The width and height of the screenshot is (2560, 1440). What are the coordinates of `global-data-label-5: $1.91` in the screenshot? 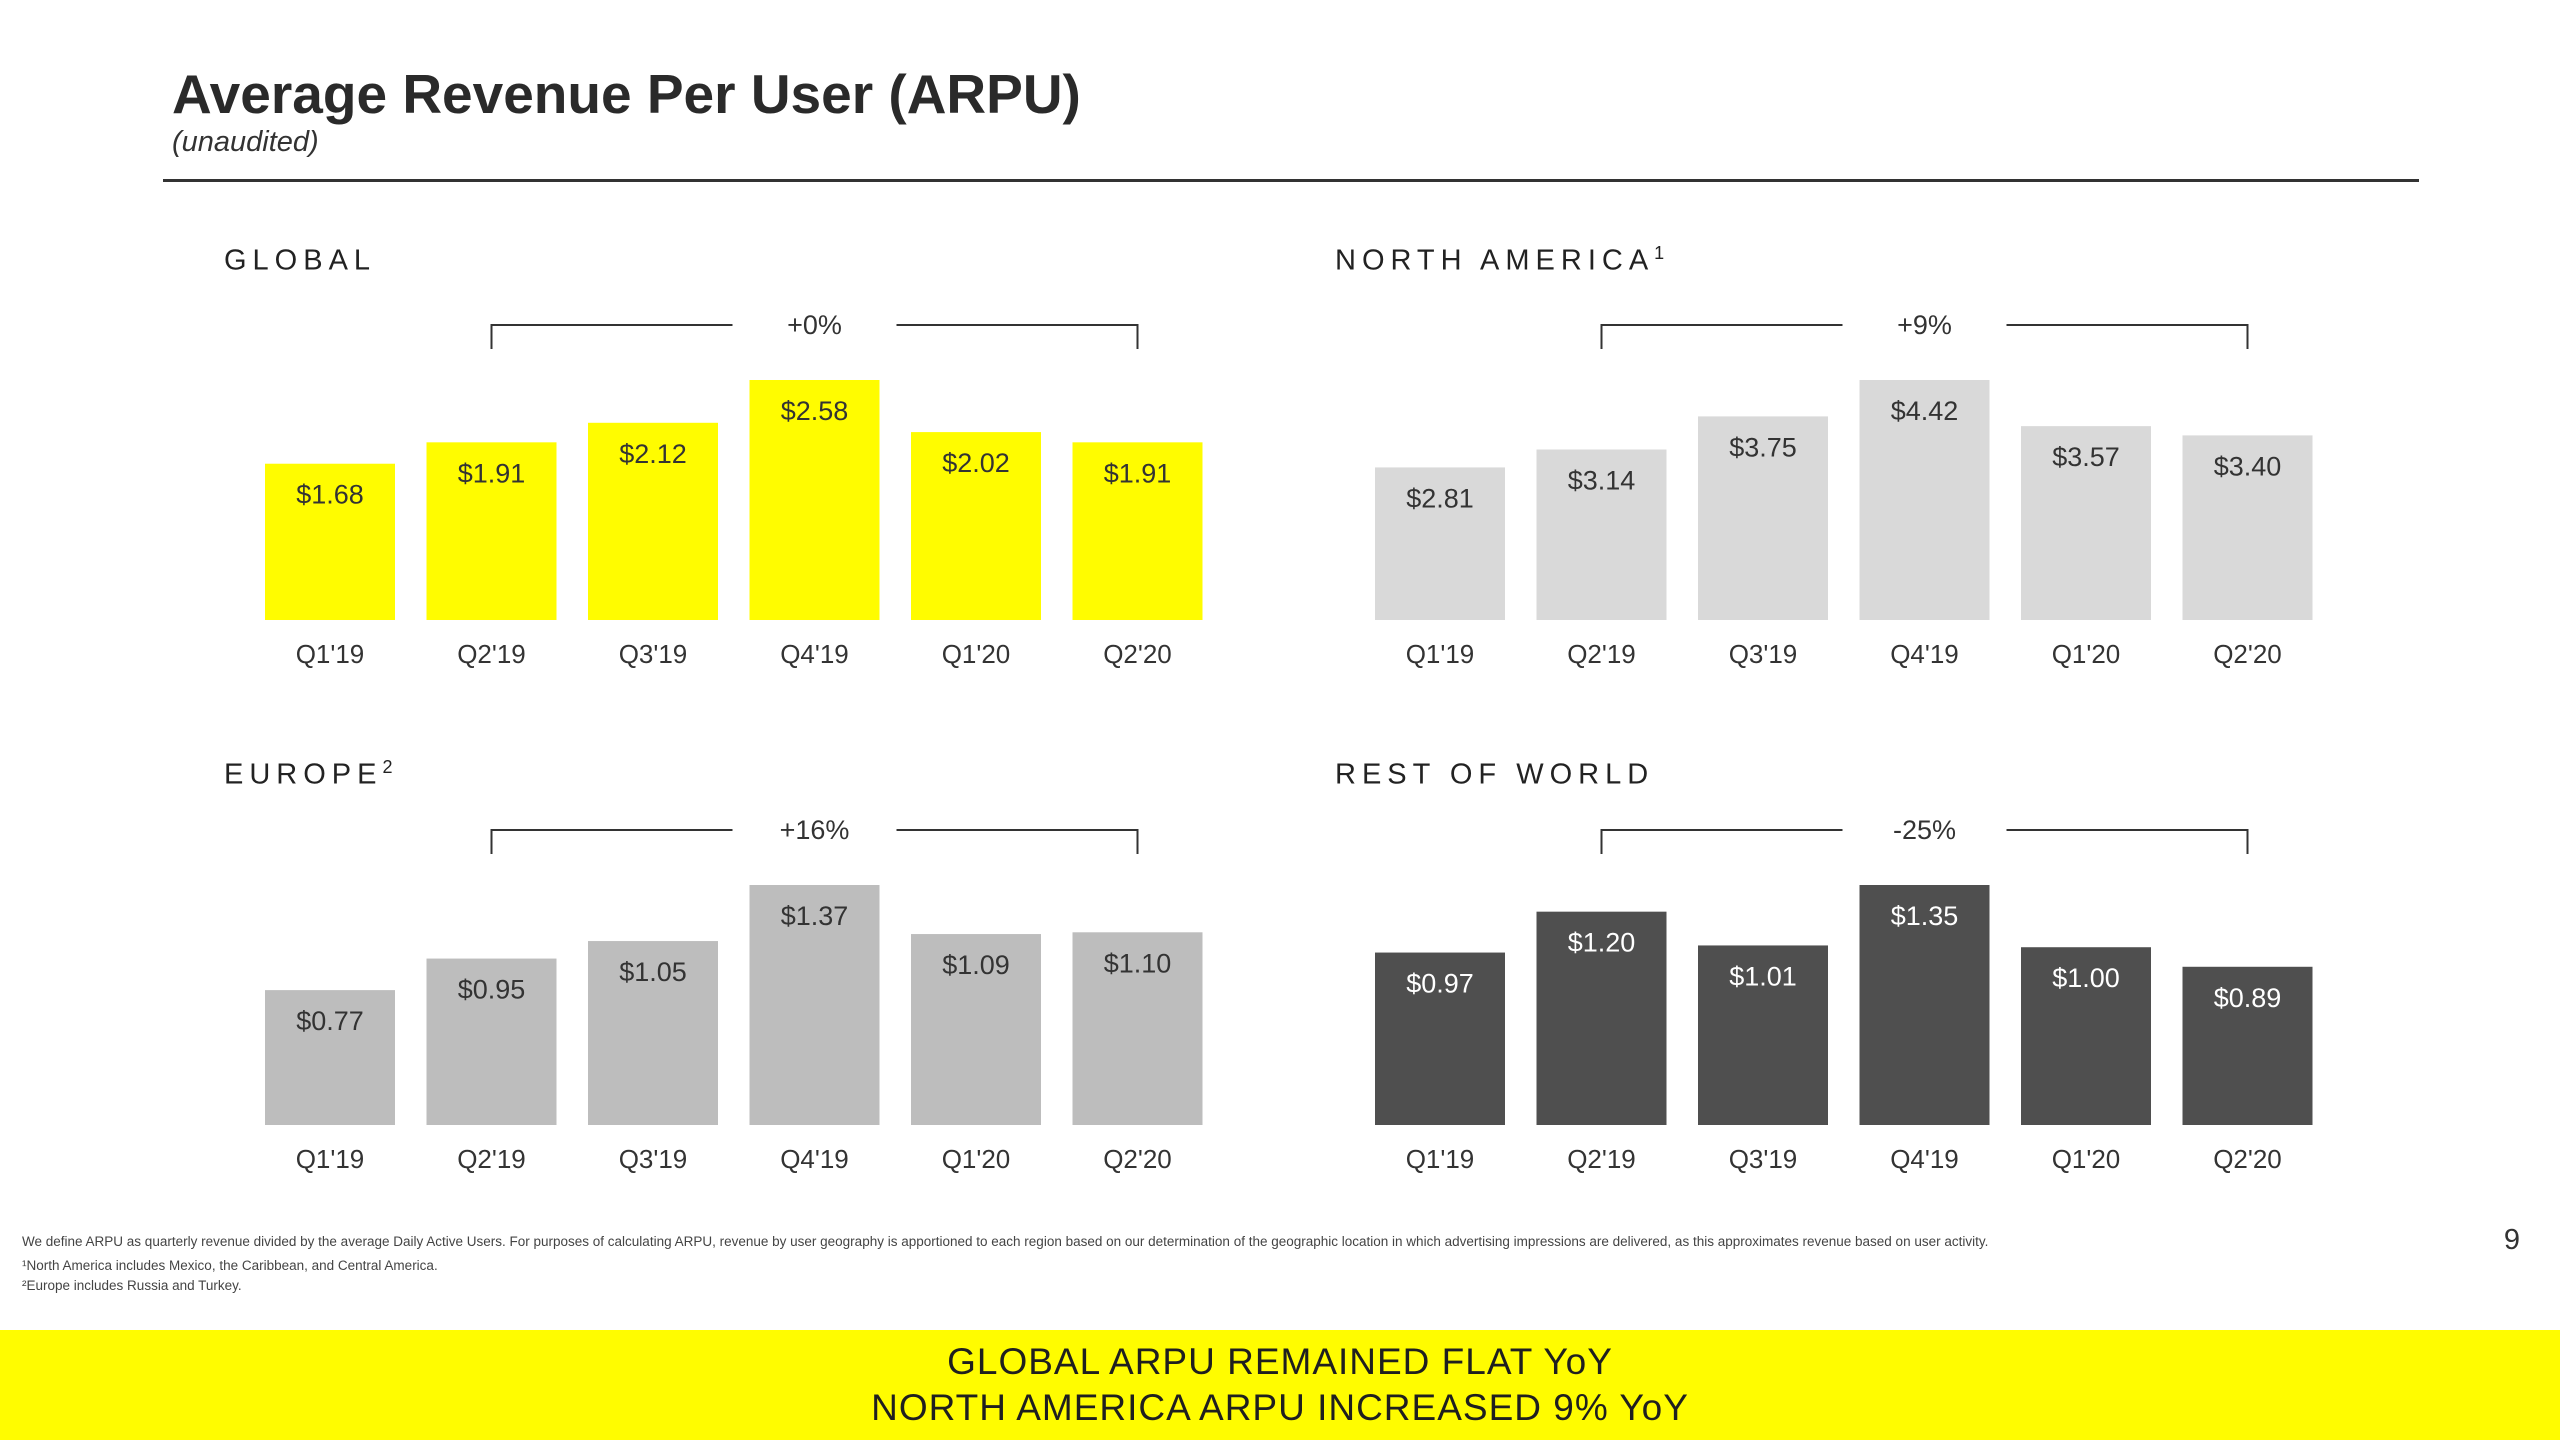 It's located at (1138, 473).